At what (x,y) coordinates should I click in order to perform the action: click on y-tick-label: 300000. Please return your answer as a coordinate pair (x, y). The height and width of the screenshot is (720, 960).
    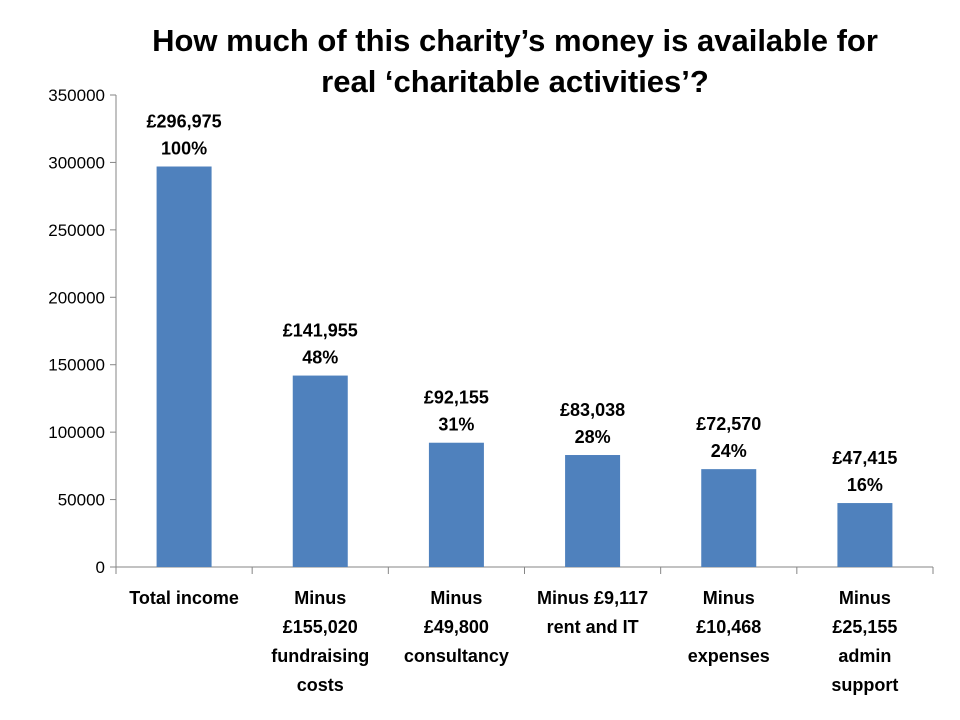
    Looking at the image, I should click on (76, 162).